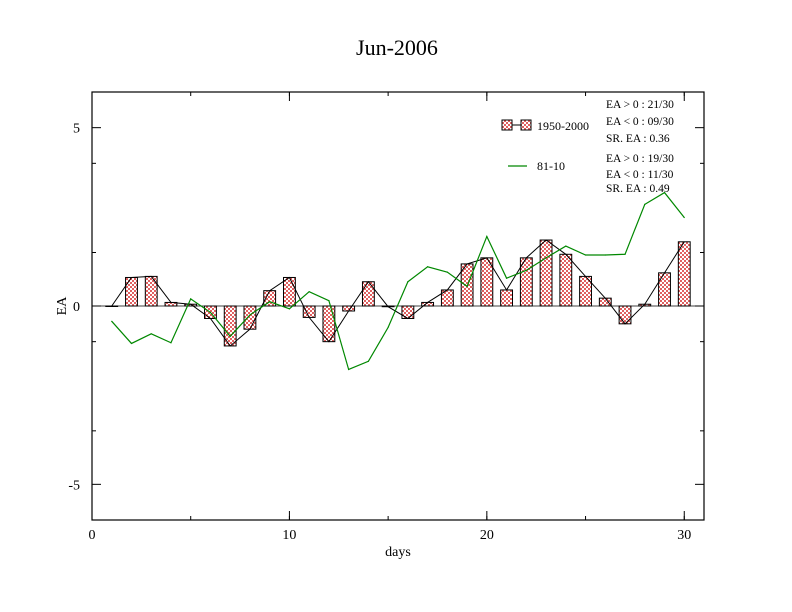 This screenshot has width=792, height=612. I want to click on stat-1950-pos: EA > 0 : 21/30, so click(640, 105).